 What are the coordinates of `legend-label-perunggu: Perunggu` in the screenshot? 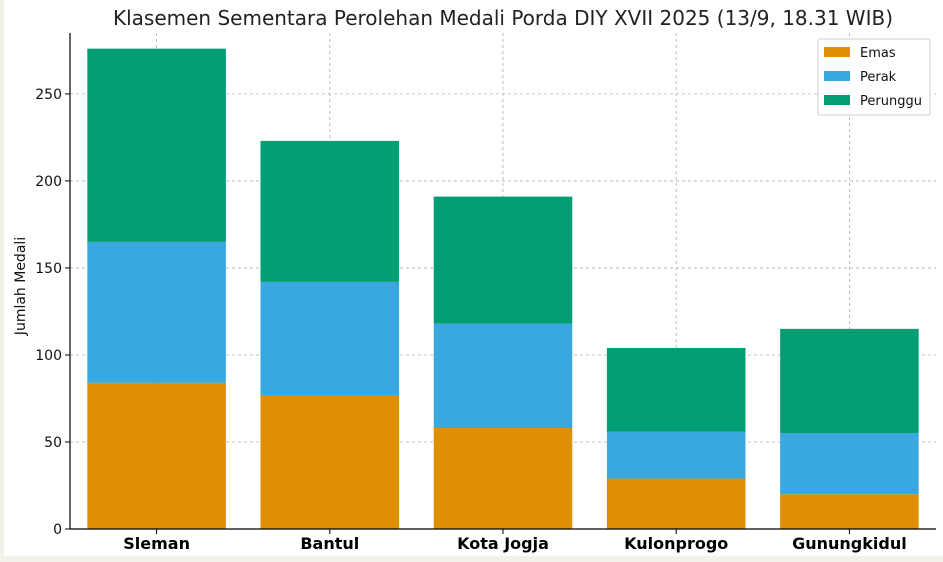 It's located at (891, 101).